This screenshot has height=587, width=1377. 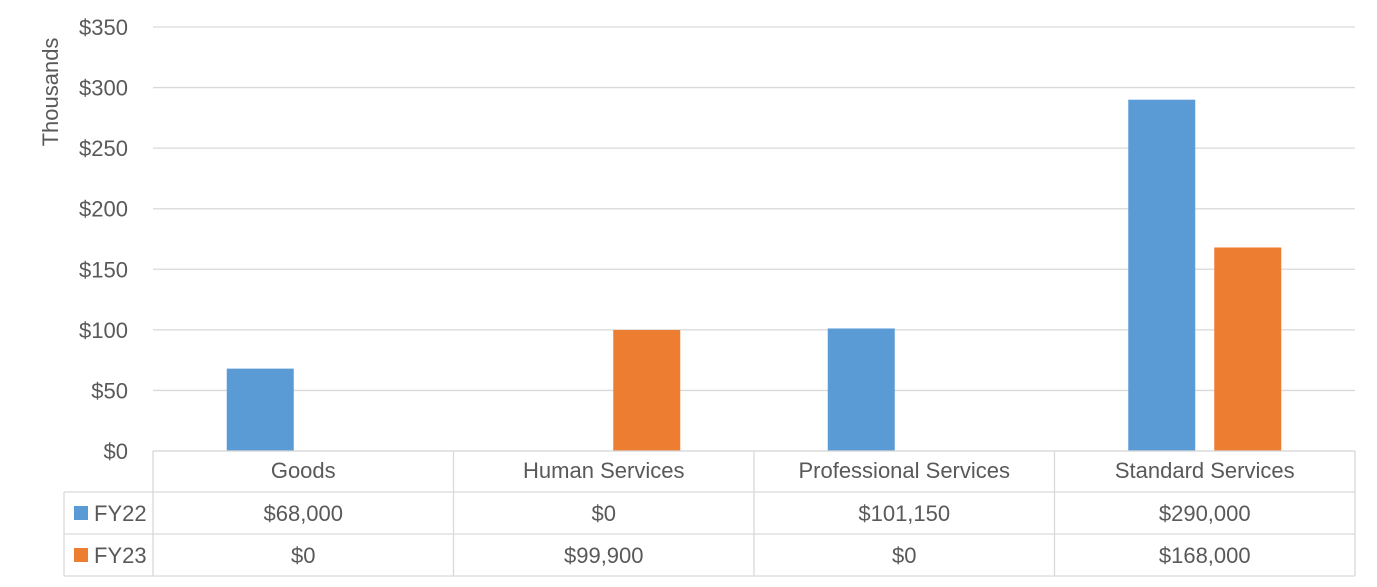 I want to click on data-label: $68,000, so click(x=303, y=513).